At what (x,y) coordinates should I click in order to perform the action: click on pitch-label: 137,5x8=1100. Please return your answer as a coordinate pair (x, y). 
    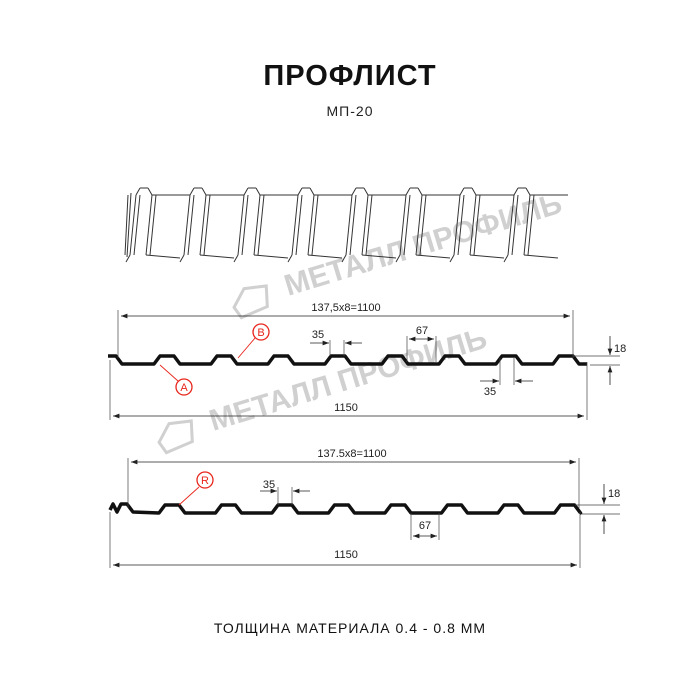
    Looking at the image, I should click on (345, 308).